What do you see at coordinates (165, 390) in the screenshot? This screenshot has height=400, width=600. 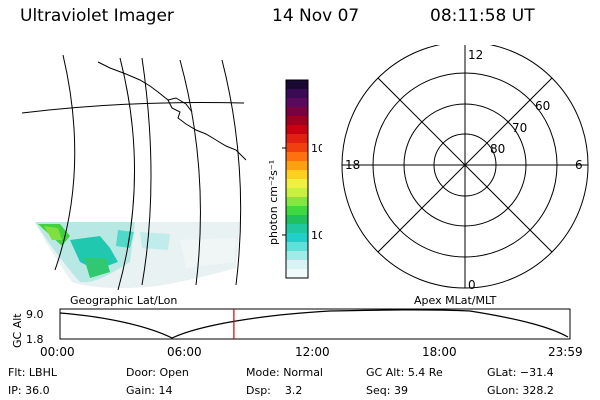 I see `gain-value: 14` at bounding box center [165, 390].